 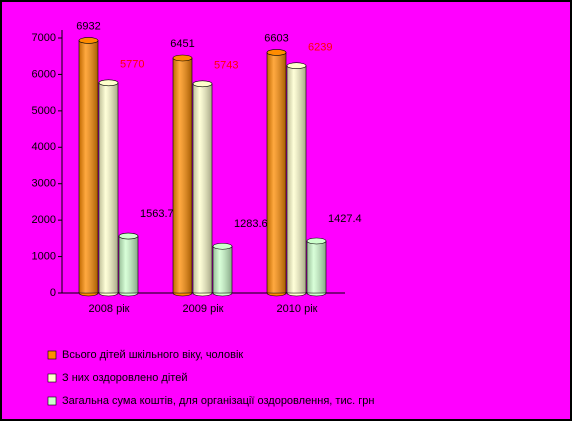 I want to click on legend-label: Всього дітей шкільного віку, чоловік, so click(x=152, y=355).